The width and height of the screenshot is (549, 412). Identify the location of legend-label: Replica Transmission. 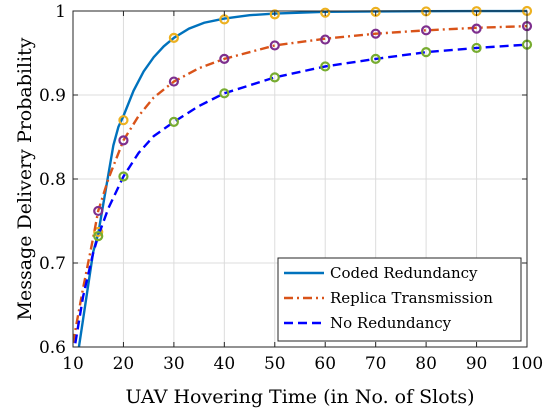
(411, 298).